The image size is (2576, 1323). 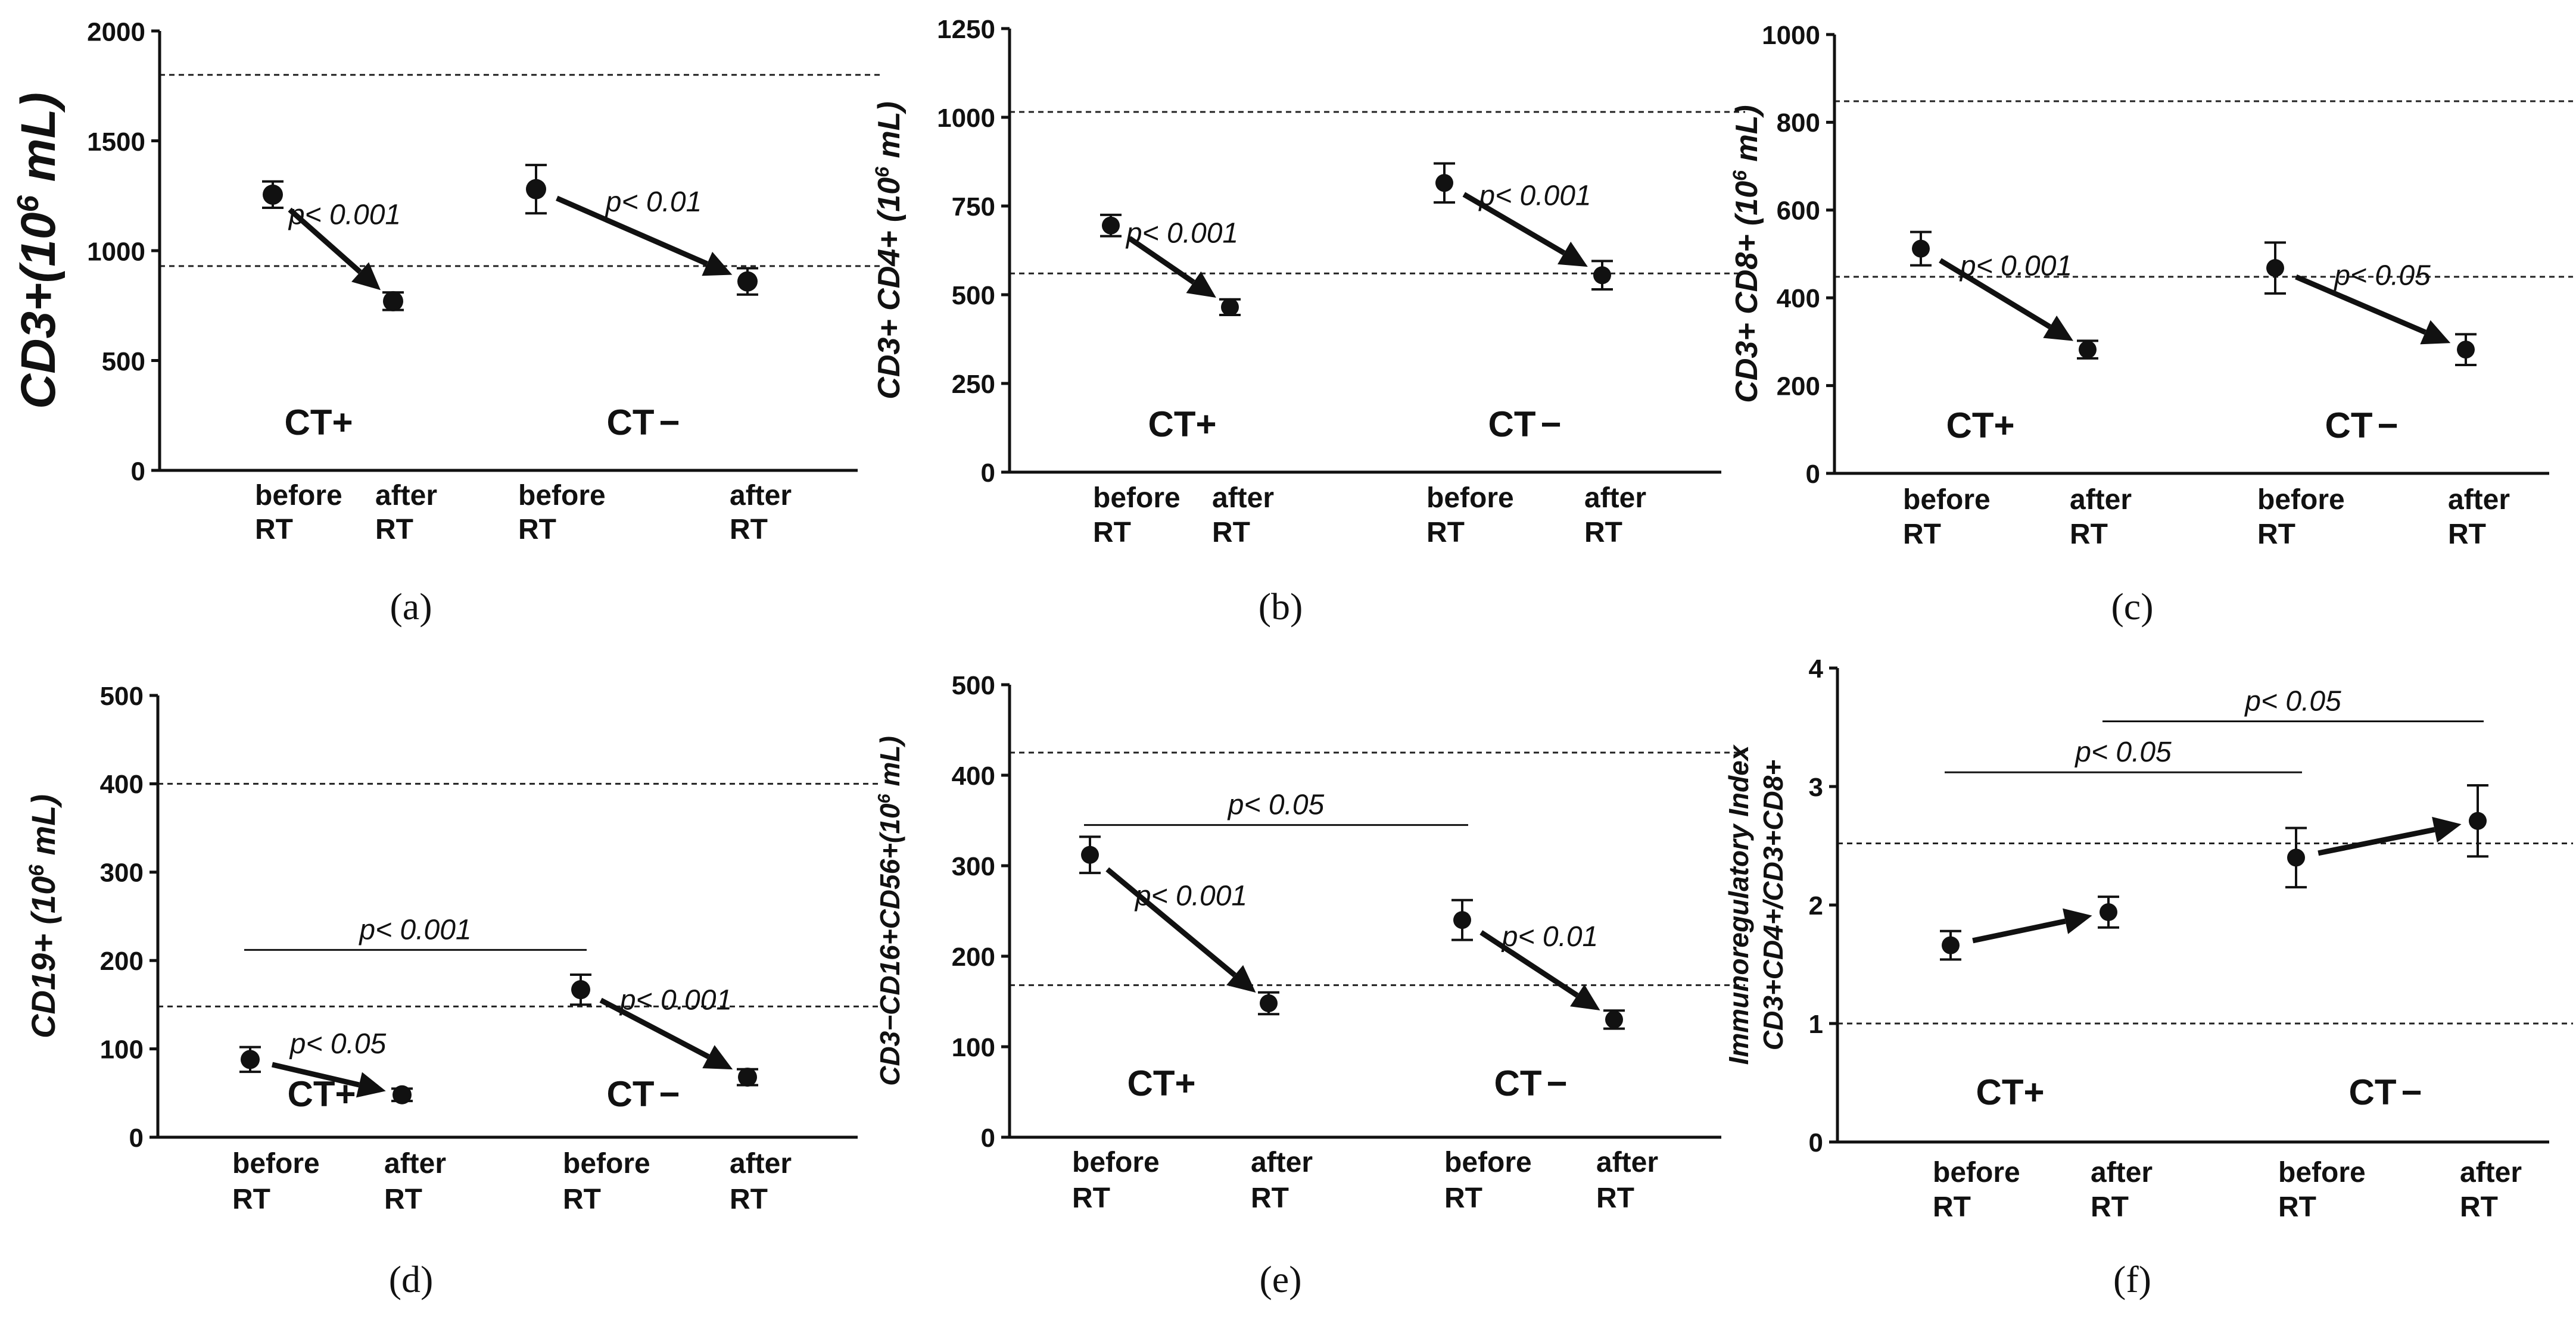 I want to click on arrow-p-value: p< 0.01, so click(x=1549, y=937).